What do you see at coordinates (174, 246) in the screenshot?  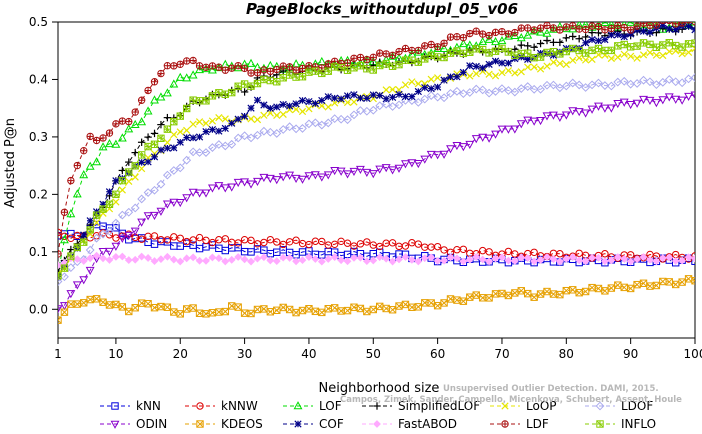 I see `data-point-knn` at bounding box center [174, 246].